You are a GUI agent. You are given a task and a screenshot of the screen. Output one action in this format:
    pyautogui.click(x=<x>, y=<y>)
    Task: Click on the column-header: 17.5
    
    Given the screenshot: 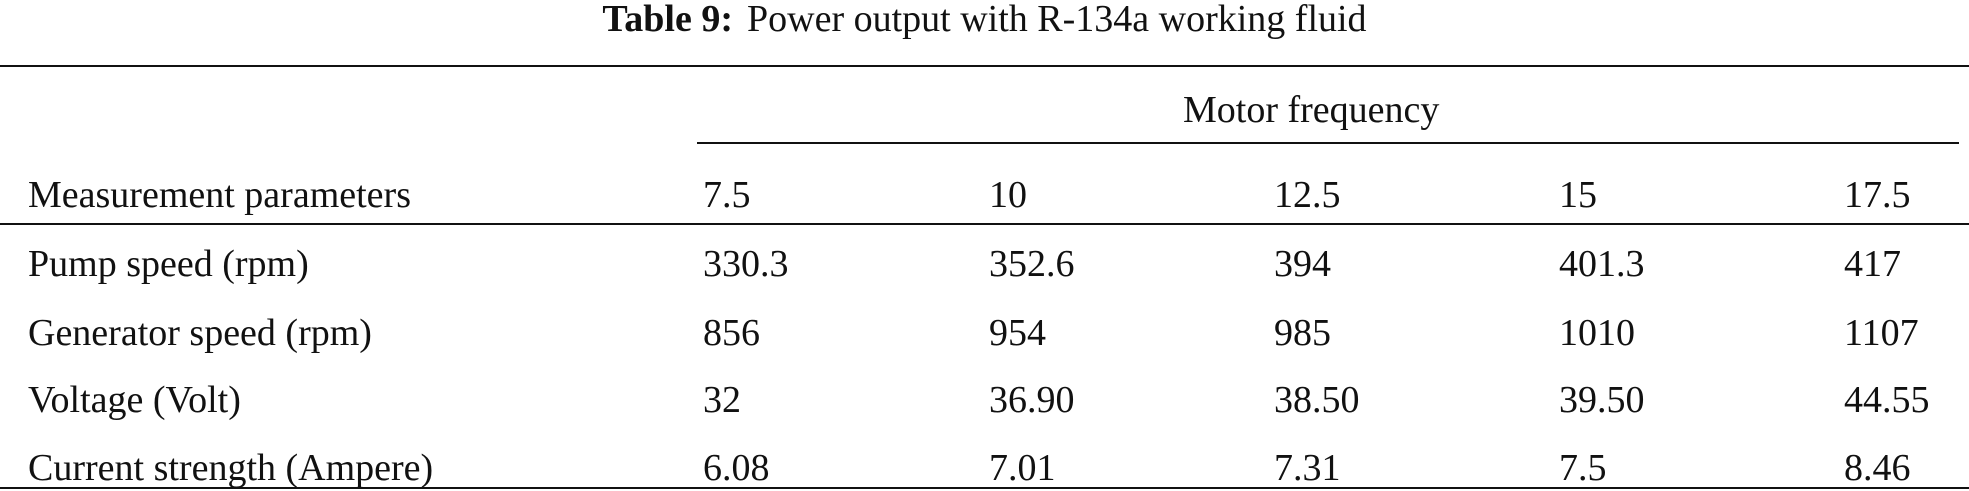 What is the action you would take?
    pyautogui.click(x=1877, y=195)
    